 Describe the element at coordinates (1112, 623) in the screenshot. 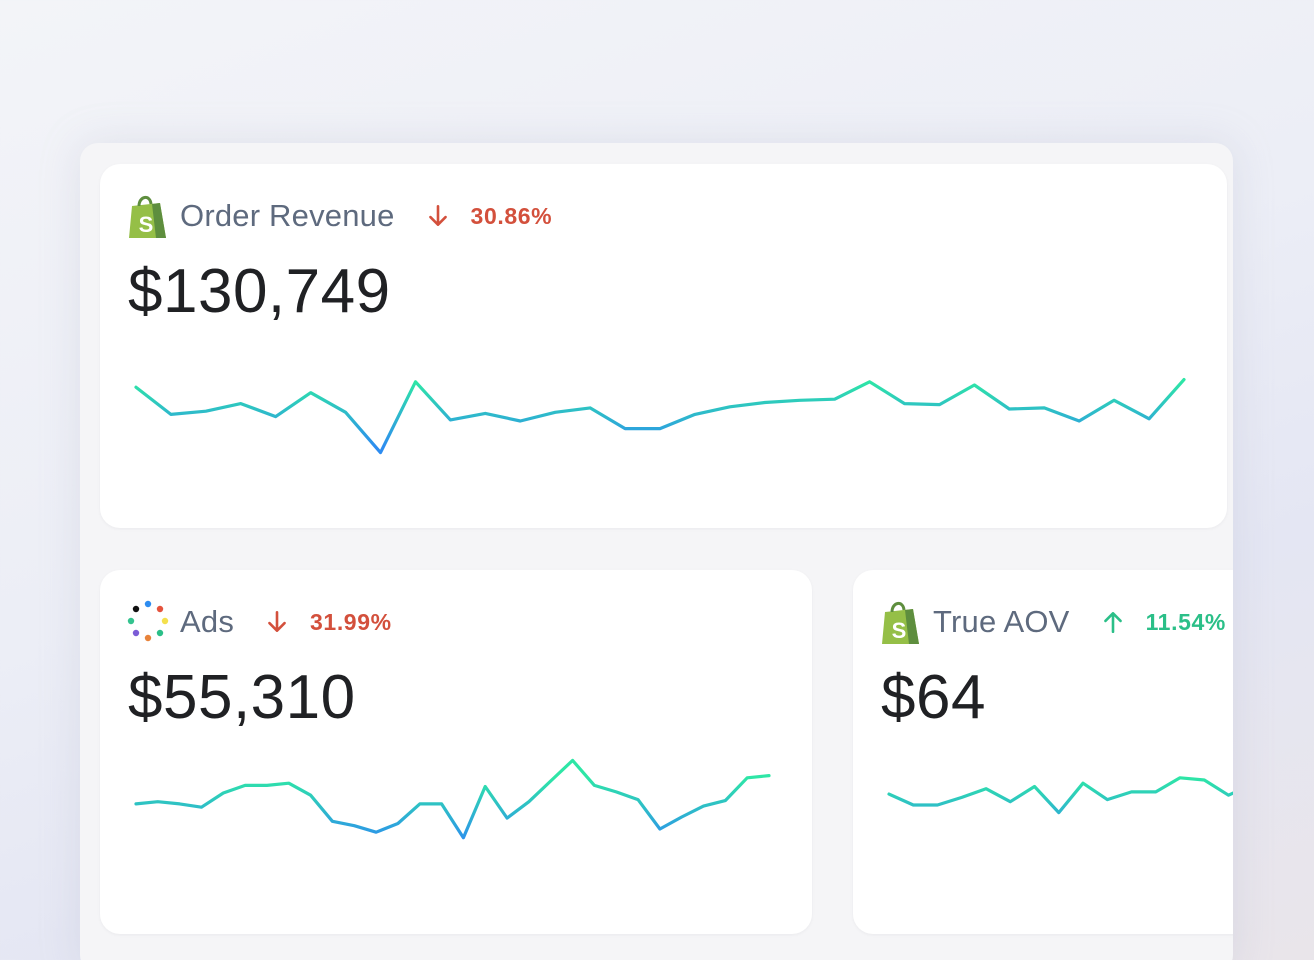

I see `arrow-up-icon` at that location.